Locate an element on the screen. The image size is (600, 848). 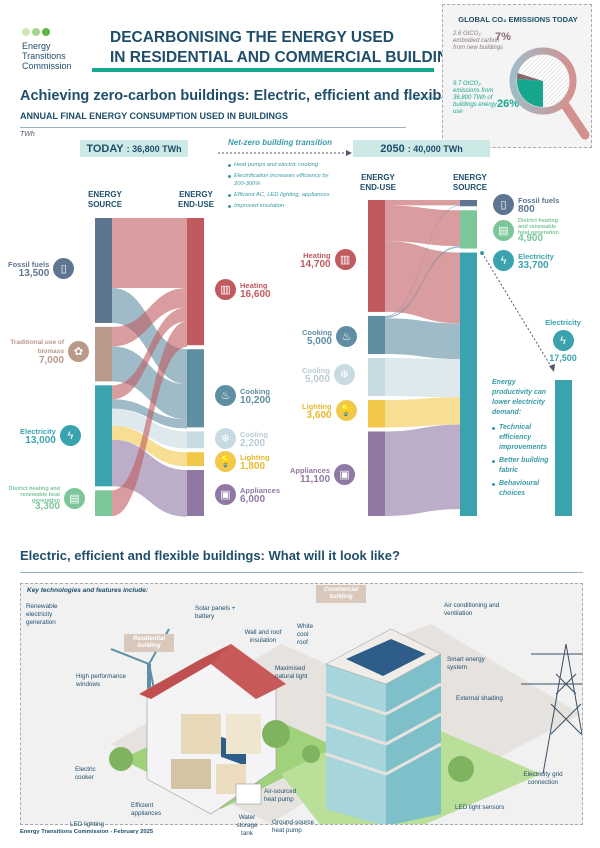
annotation-windows: High performance windows is located at coordinates (101, 680).